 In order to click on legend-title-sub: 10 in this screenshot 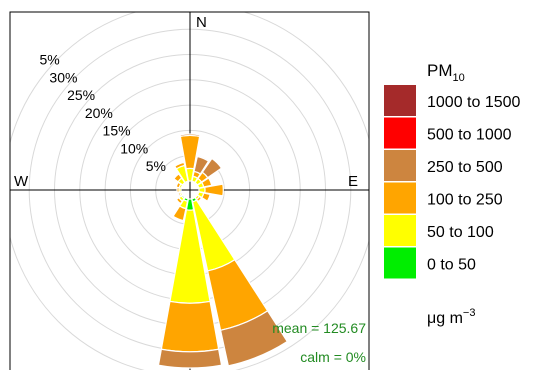, I will do `click(459, 78)`.